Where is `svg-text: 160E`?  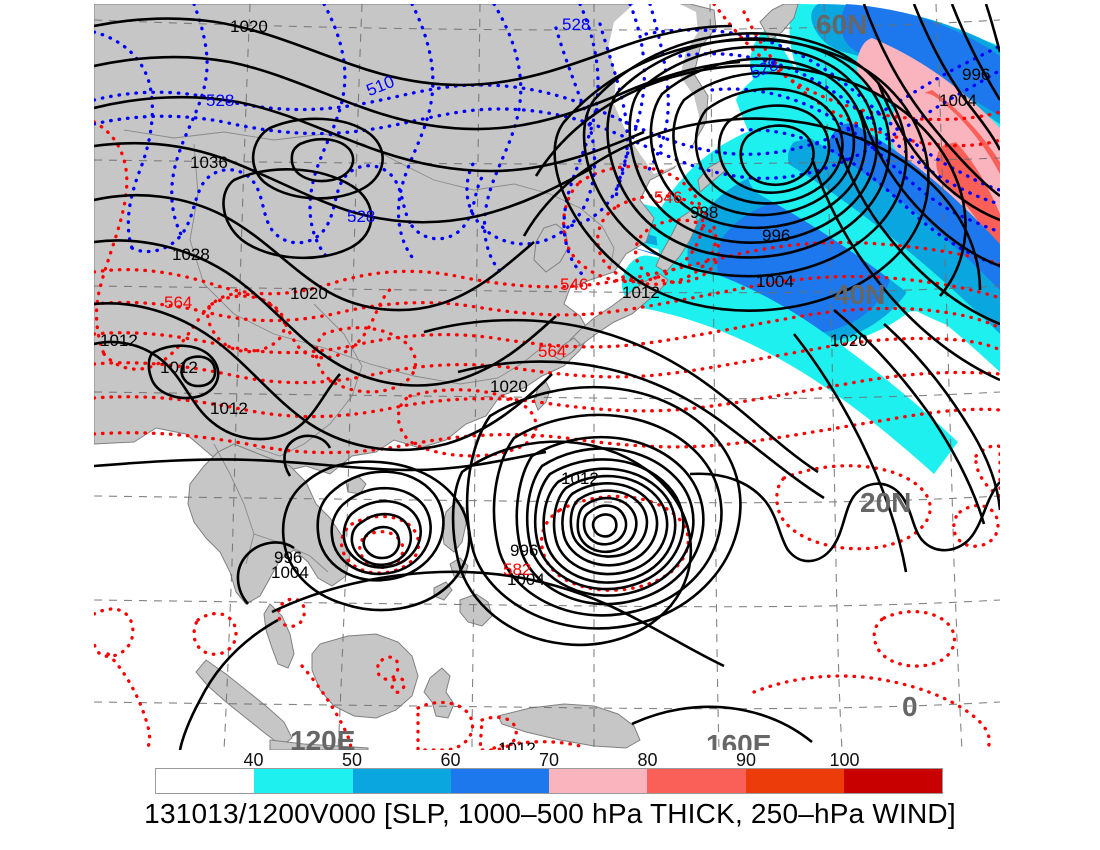
svg-text: 160E is located at coordinates (738, 739).